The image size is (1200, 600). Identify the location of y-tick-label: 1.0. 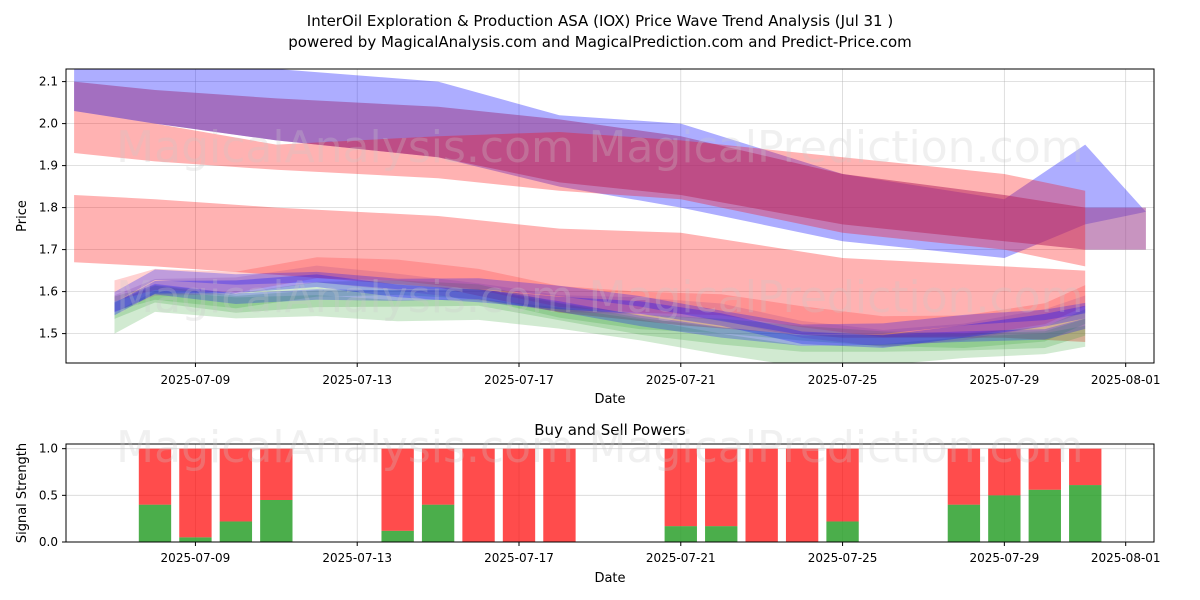
(48, 449).